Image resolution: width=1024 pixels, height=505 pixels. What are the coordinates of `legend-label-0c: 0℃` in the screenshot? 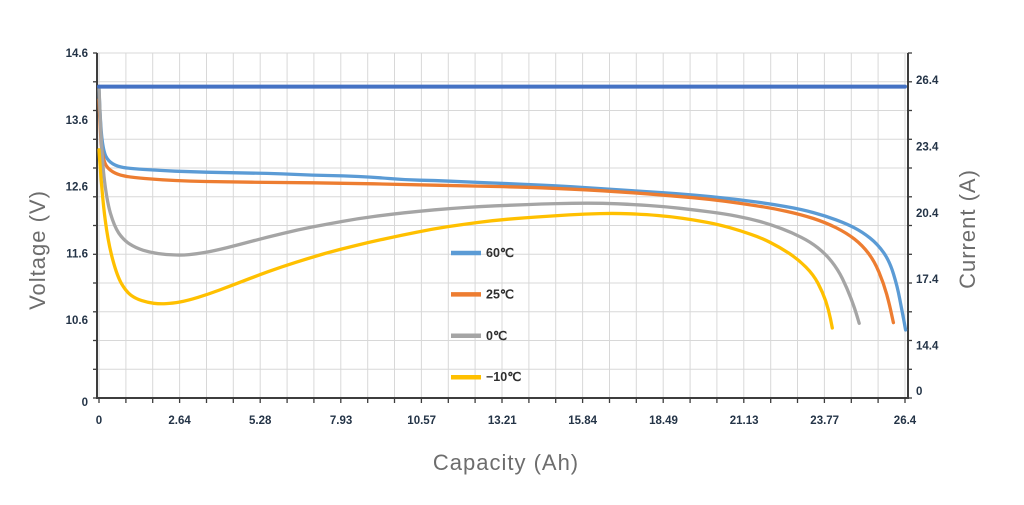 It's located at (496, 336).